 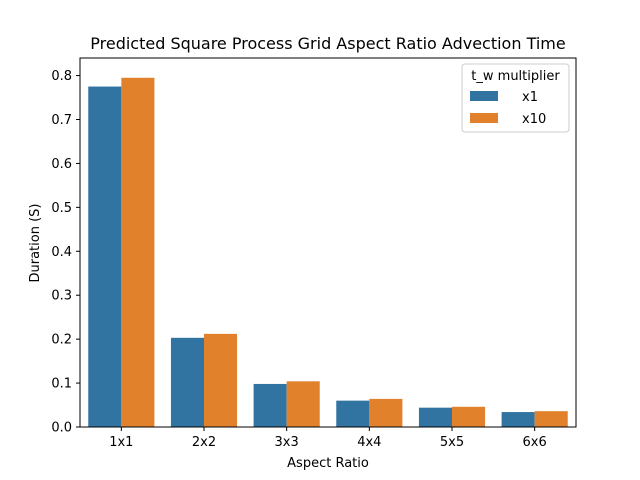 What do you see at coordinates (386, 412) in the screenshot?
I see `bar-x10-4x4` at bounding box center [386, 412].